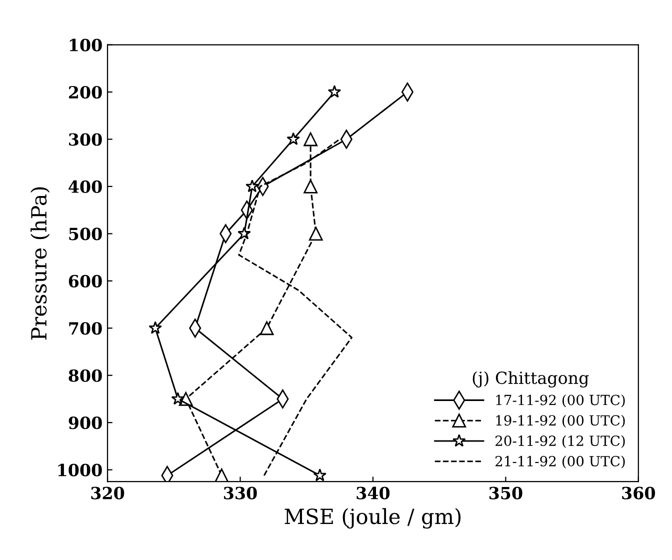 The height and width of the screenshot is (560, 672). What do you see at coordinates (560, 462) in the screenshot?
I see `legend-label: 21-11-92 (00 UTC)` at bounding box center [560, 462].